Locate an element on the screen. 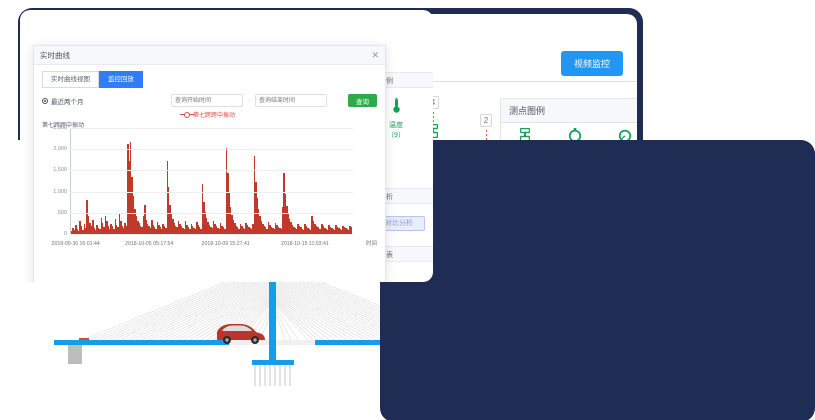 This screenshot has height=420, width=815. grid-line: 2,500 is located at coordinates (203, 128).